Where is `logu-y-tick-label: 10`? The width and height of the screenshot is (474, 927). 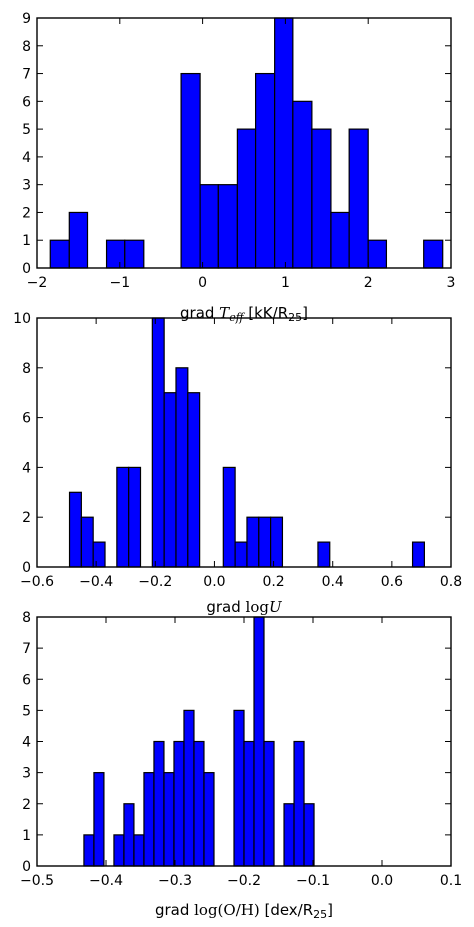
logu-y-tick-label: 10 is located at coordinates (22, 319).